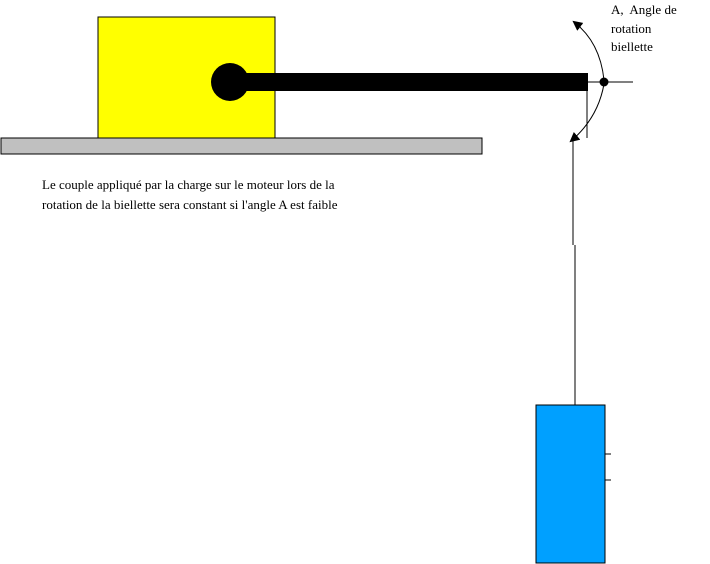 This screenshot has height=564, width=710. Describe the element at coordinates (241, 146) in the screenshot. I see `base-plate` at that location.